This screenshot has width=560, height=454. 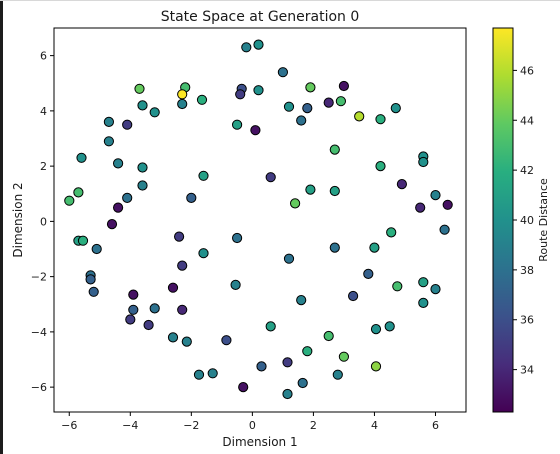 I want to click on x-tick-label: 4, so click(x=374, y=425).